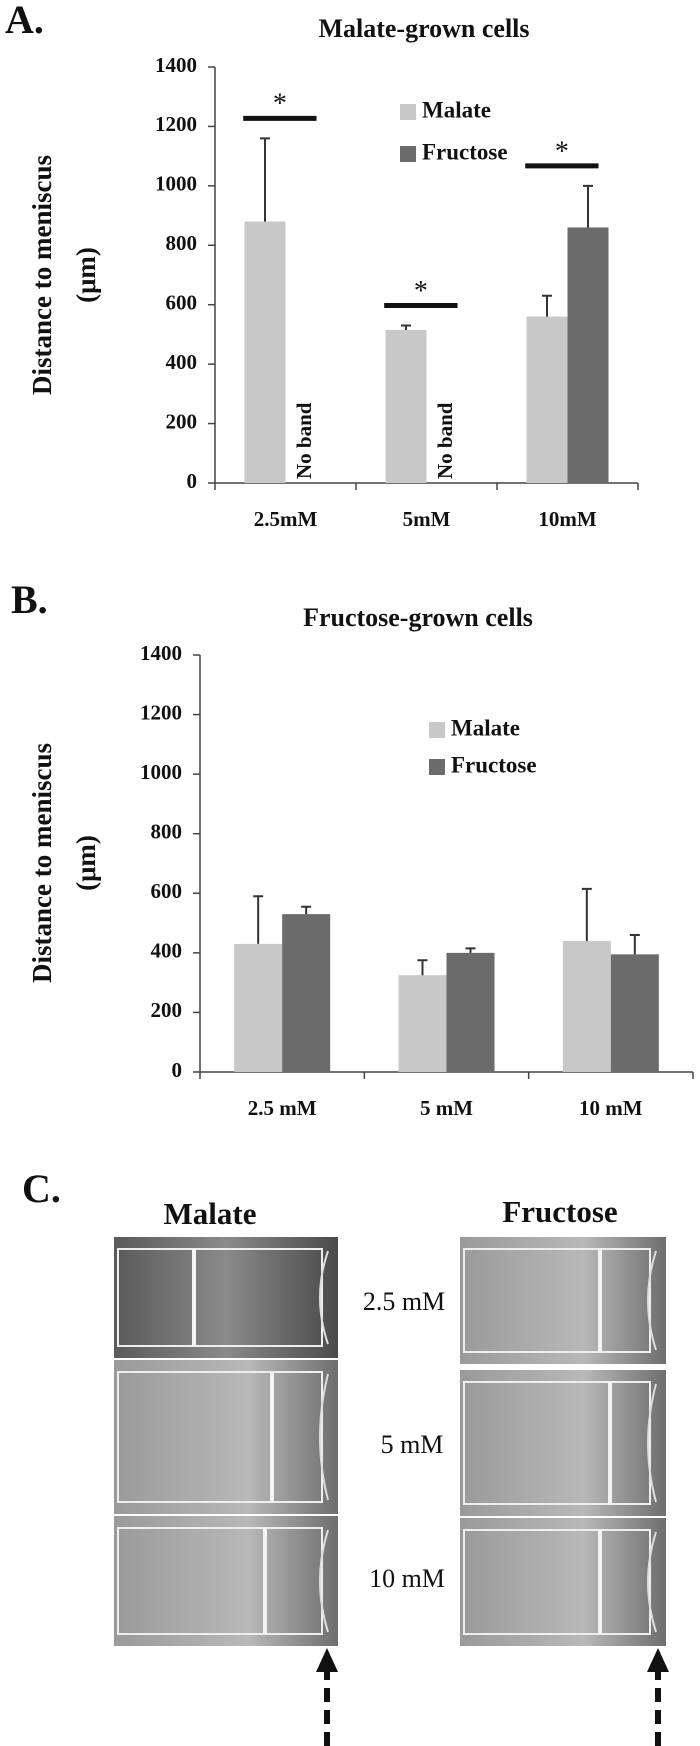  Describe the element at coordinates (611, 1108) in the screenshot. I see `x-tick-label: 10 mM` at that location.